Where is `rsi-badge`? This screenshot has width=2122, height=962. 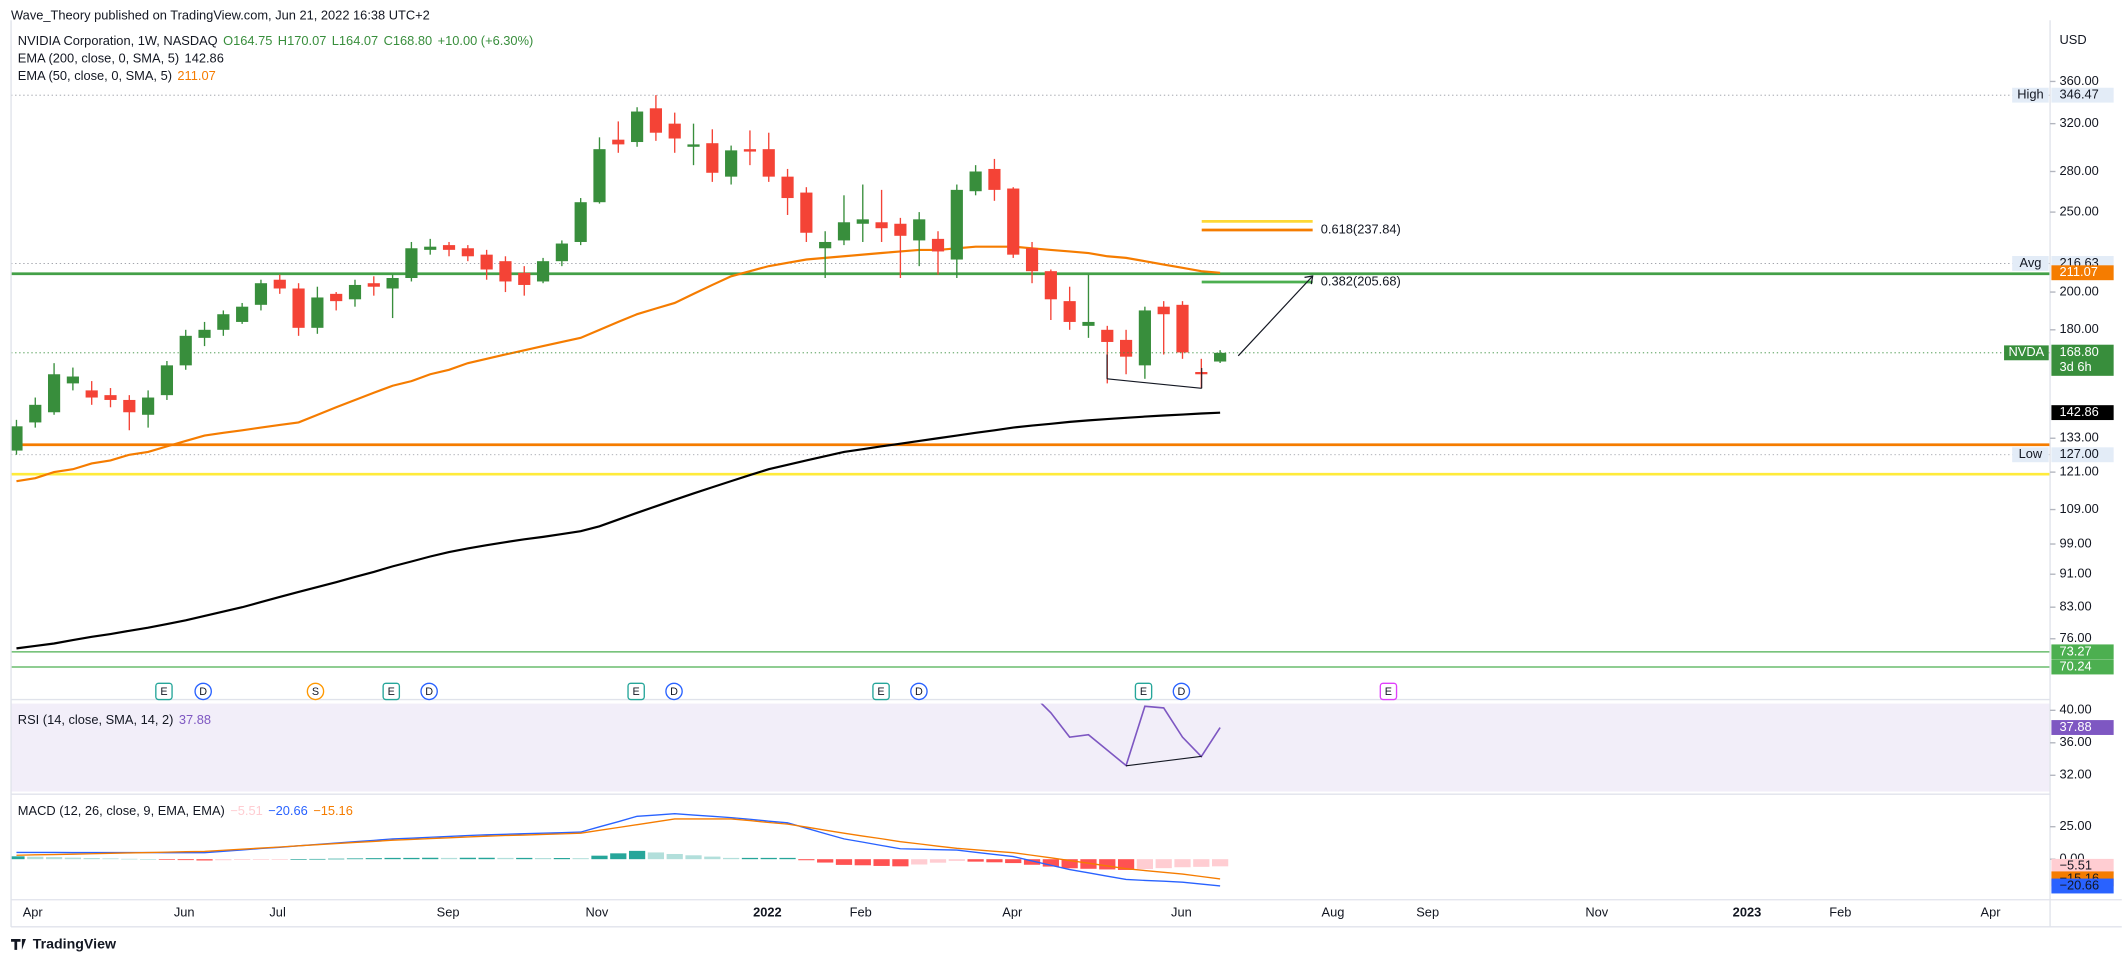 rsi-badge is located at coordinates (2082, 727).